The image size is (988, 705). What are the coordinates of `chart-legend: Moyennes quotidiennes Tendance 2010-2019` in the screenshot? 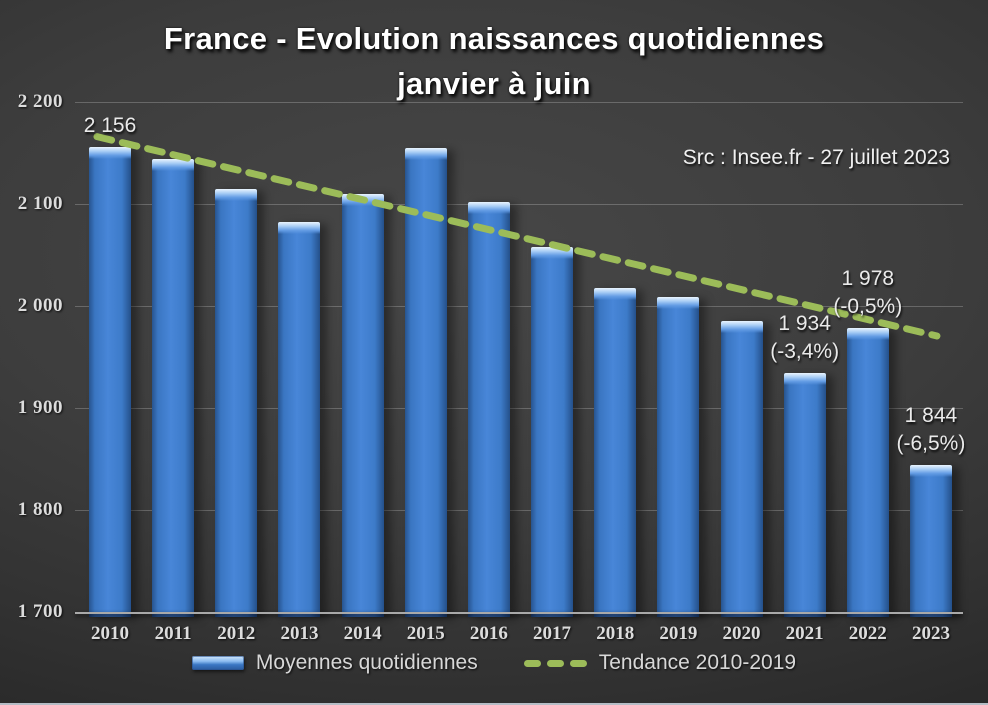 It's located at (494, 663).